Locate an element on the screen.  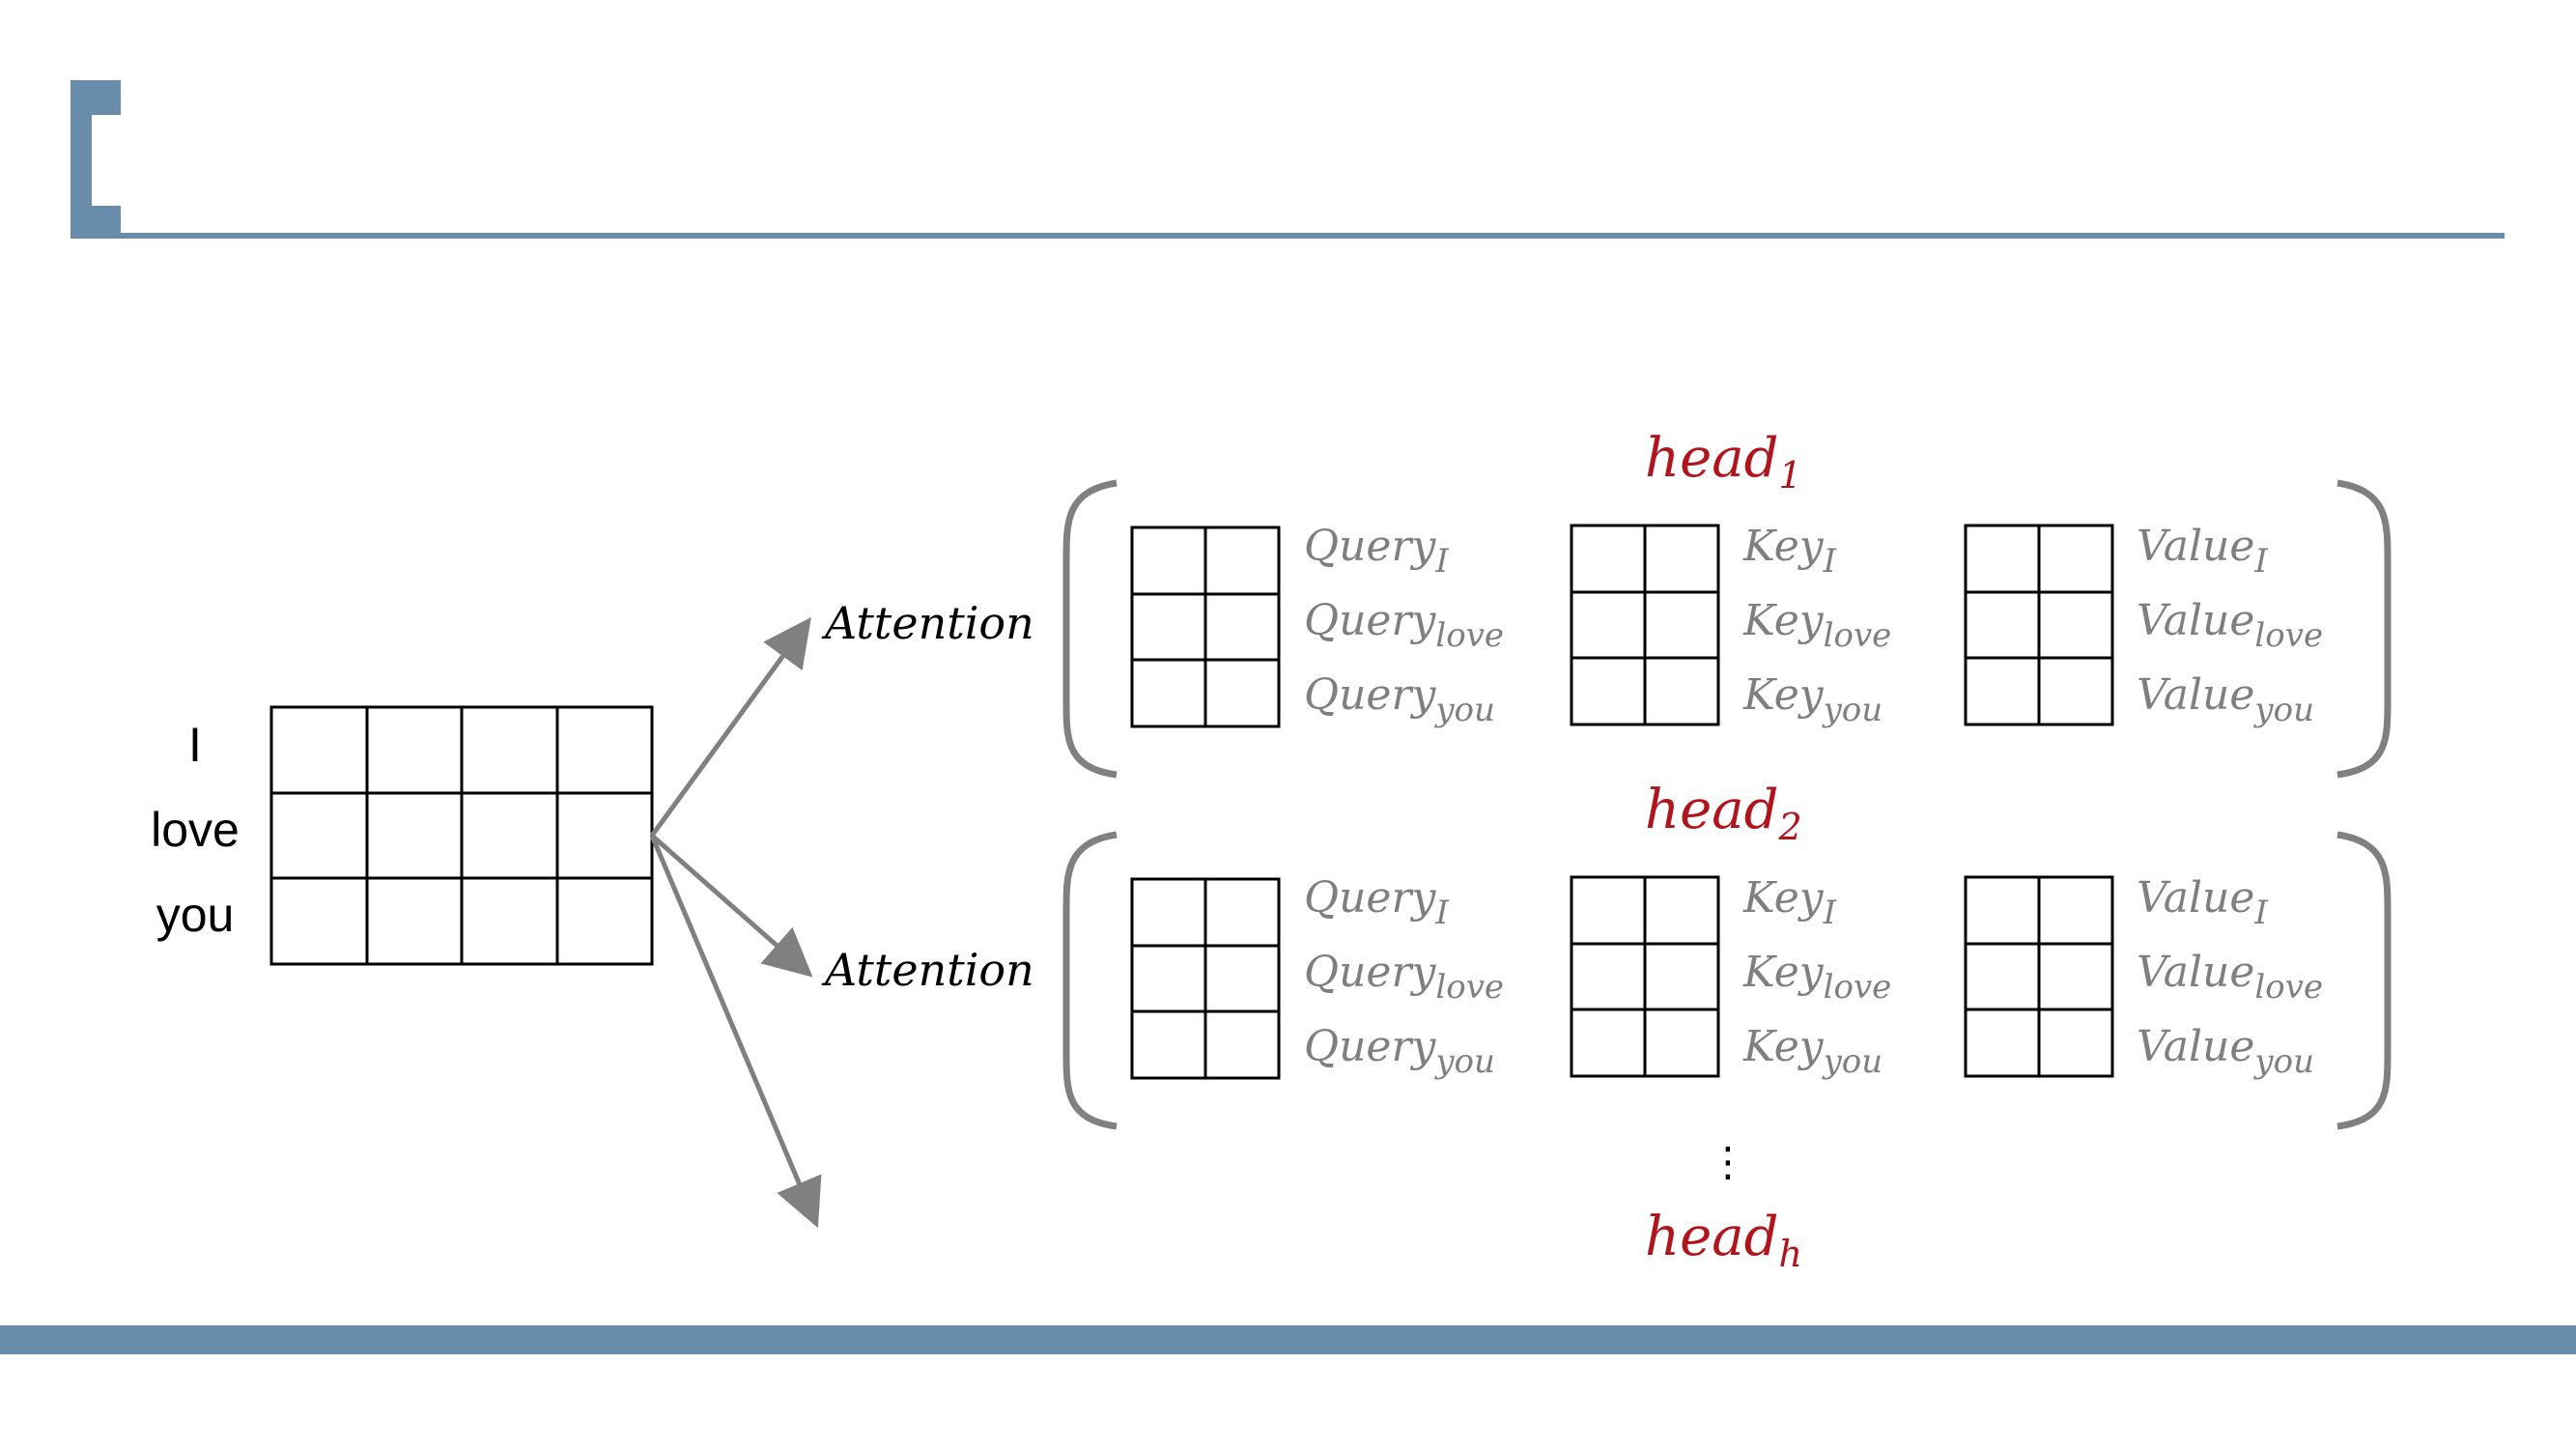
title-bracket-top is located at coordinates (96, 97).